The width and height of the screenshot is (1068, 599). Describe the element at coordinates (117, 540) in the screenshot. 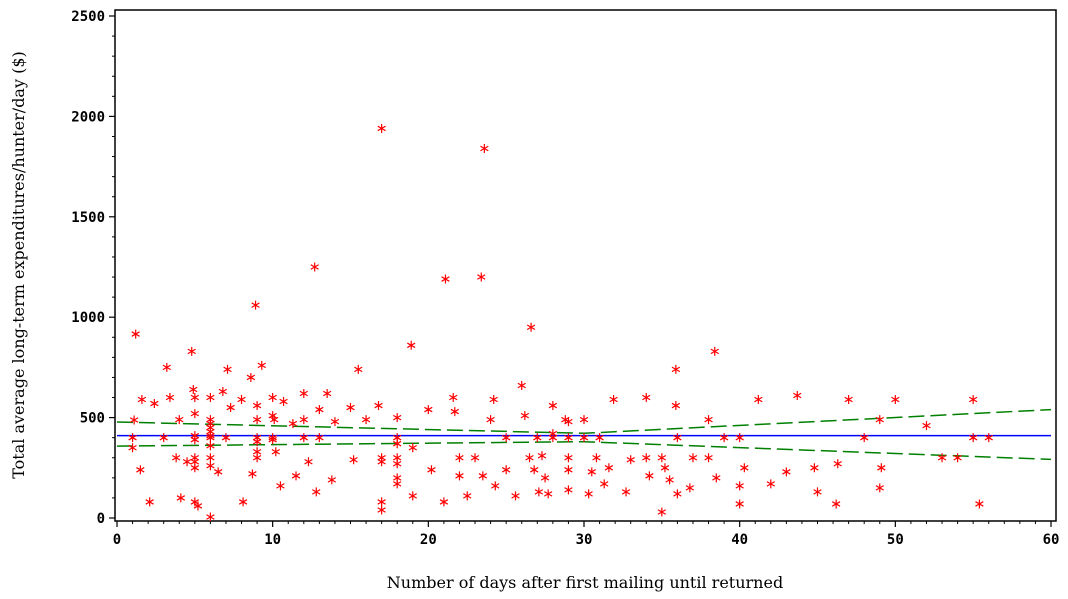

I see `x-tick-label: 0` at that location.